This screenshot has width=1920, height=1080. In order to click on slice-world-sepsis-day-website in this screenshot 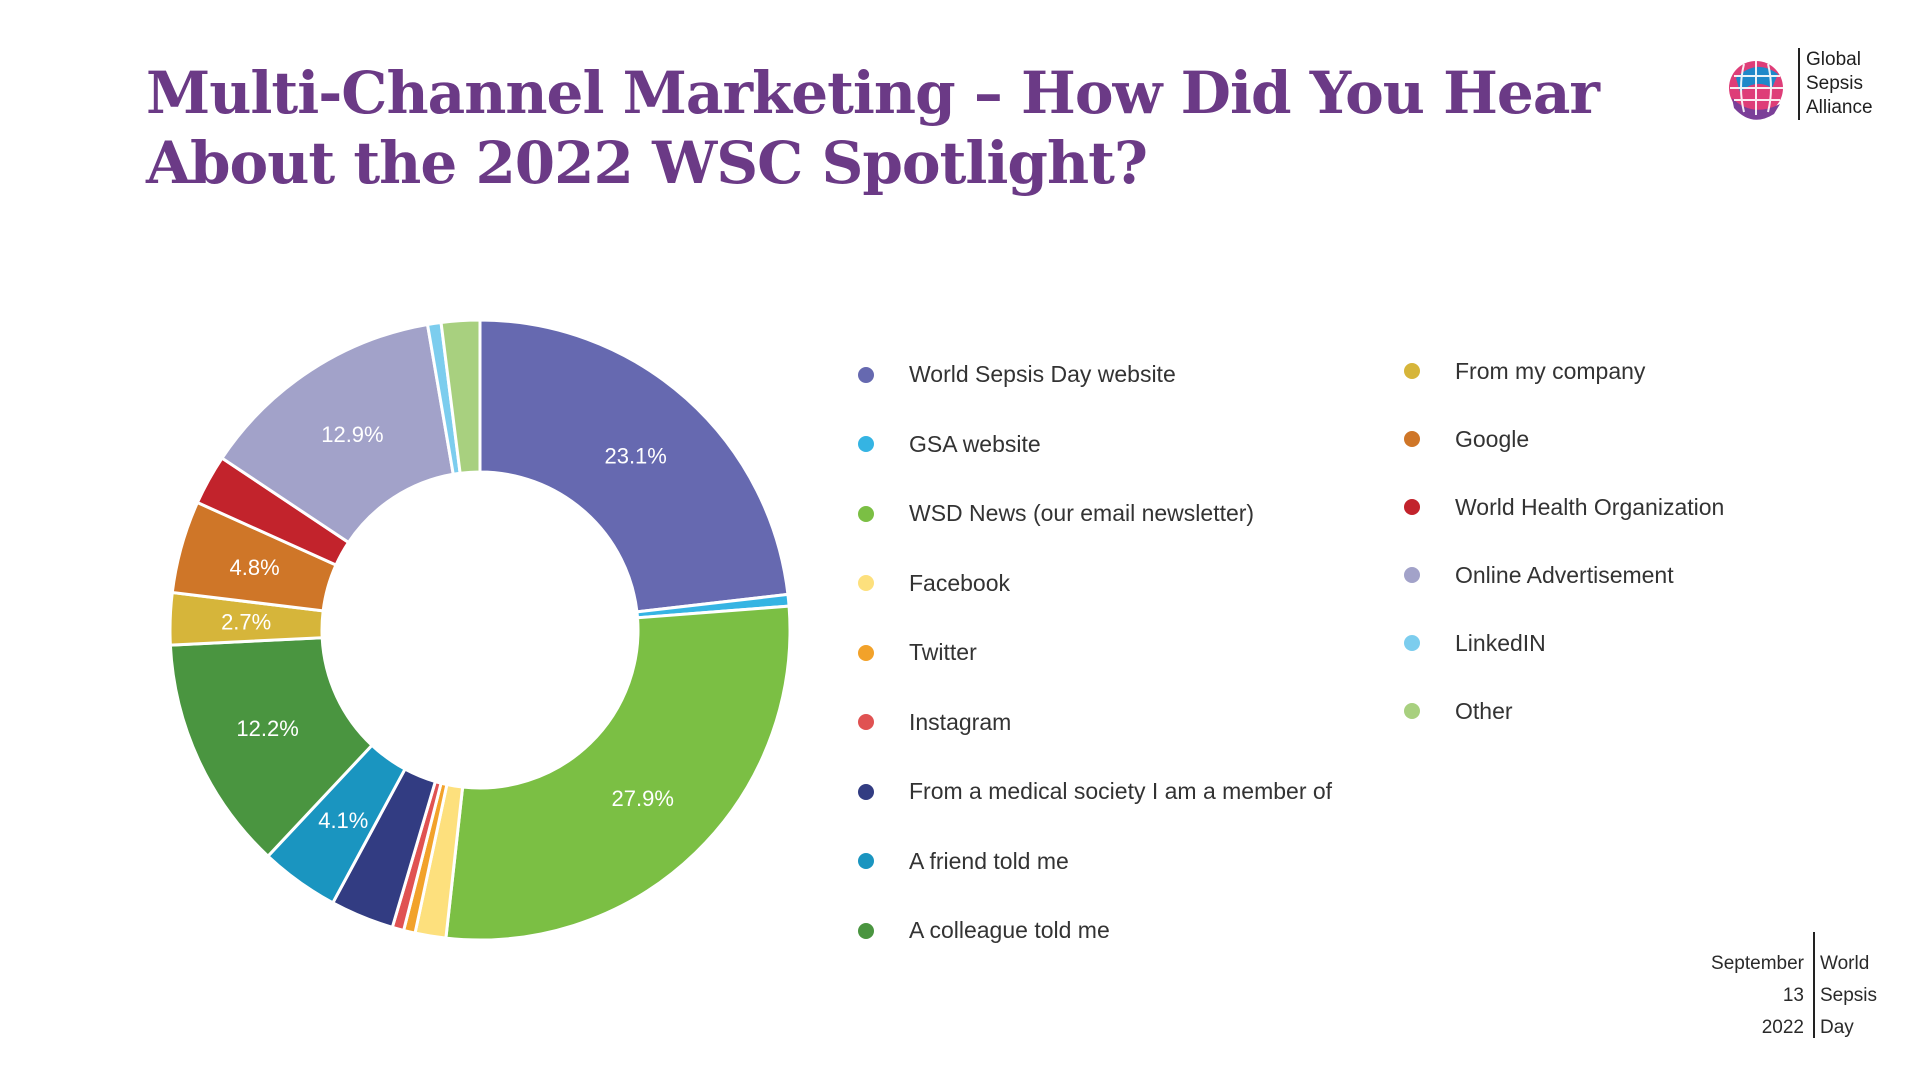, I will do `click(634, 466)`.